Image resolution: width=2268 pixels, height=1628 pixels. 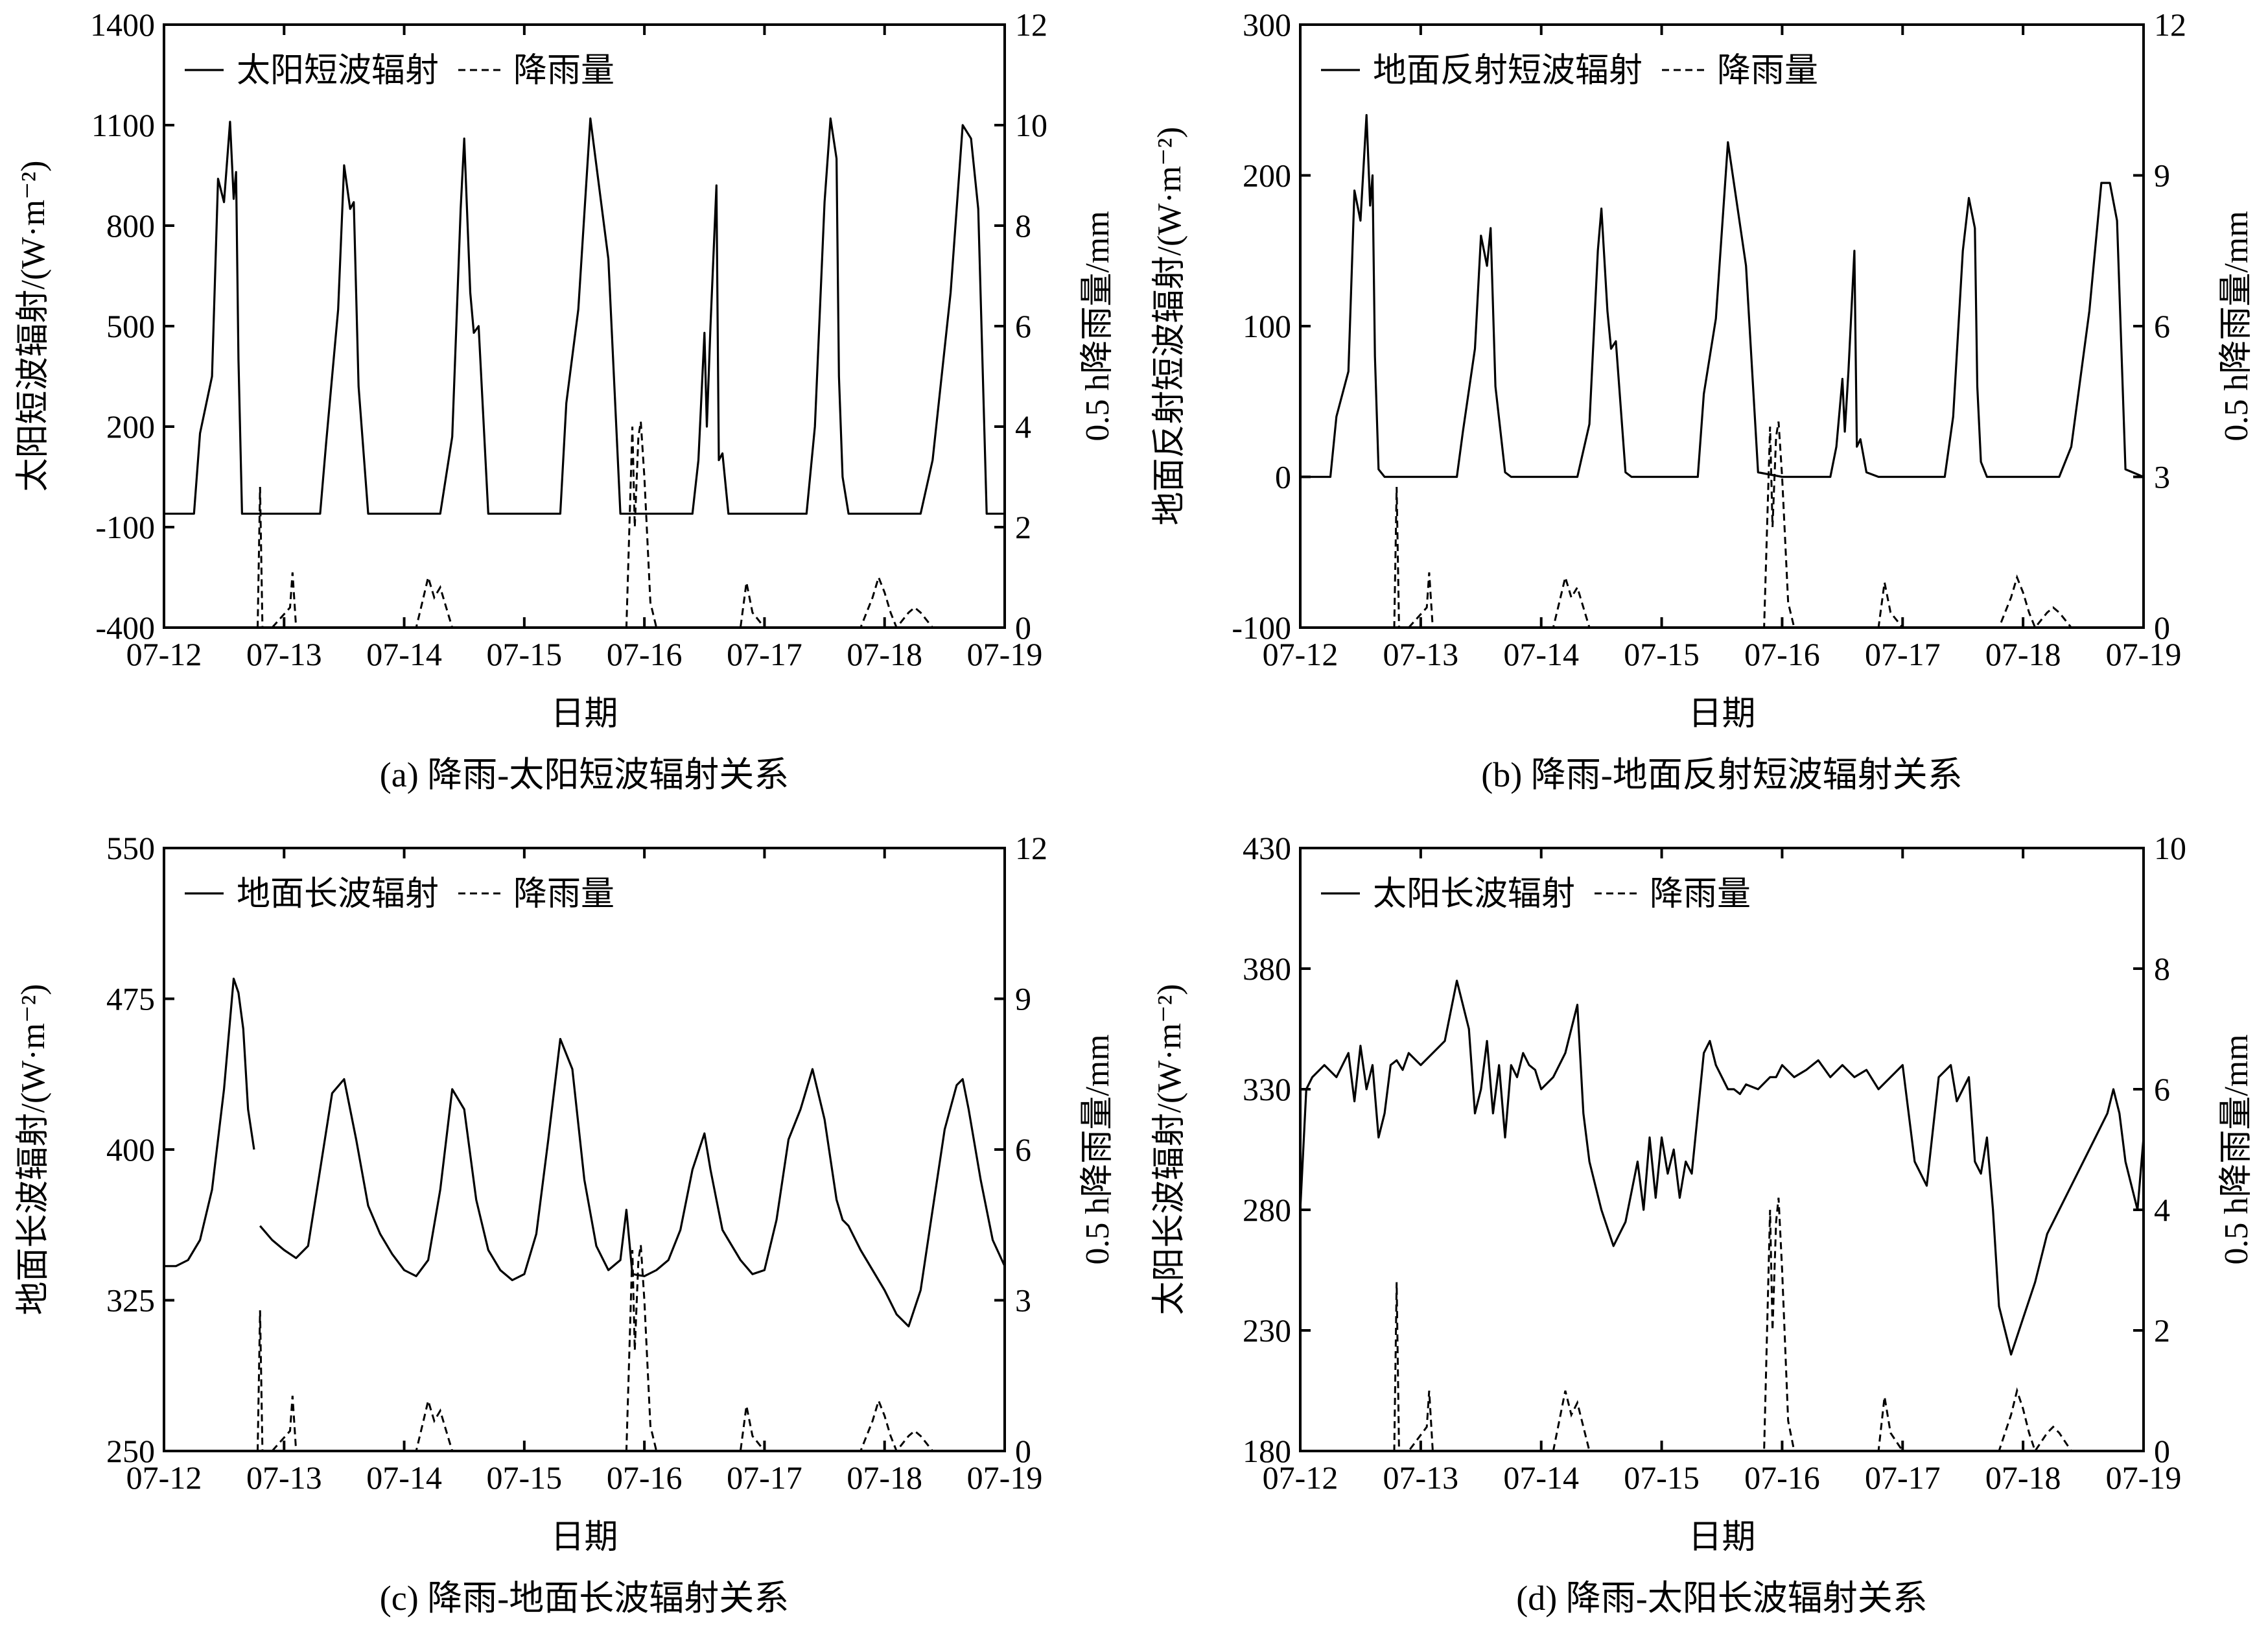 I want to click on y-tick-label: 330, so click(x=1267, y=1089).